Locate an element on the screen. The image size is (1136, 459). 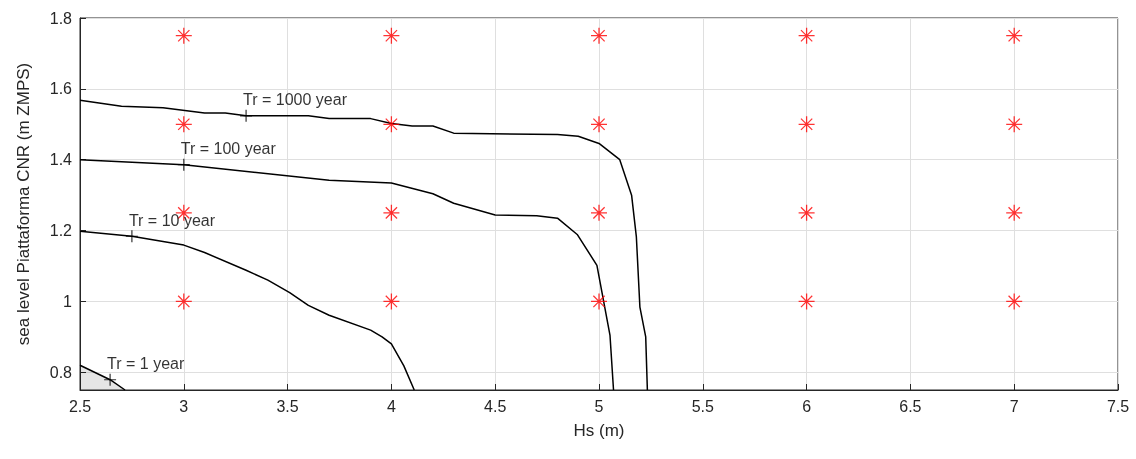
x-tick-label: 4.5 is located at coordinates (495, 406).